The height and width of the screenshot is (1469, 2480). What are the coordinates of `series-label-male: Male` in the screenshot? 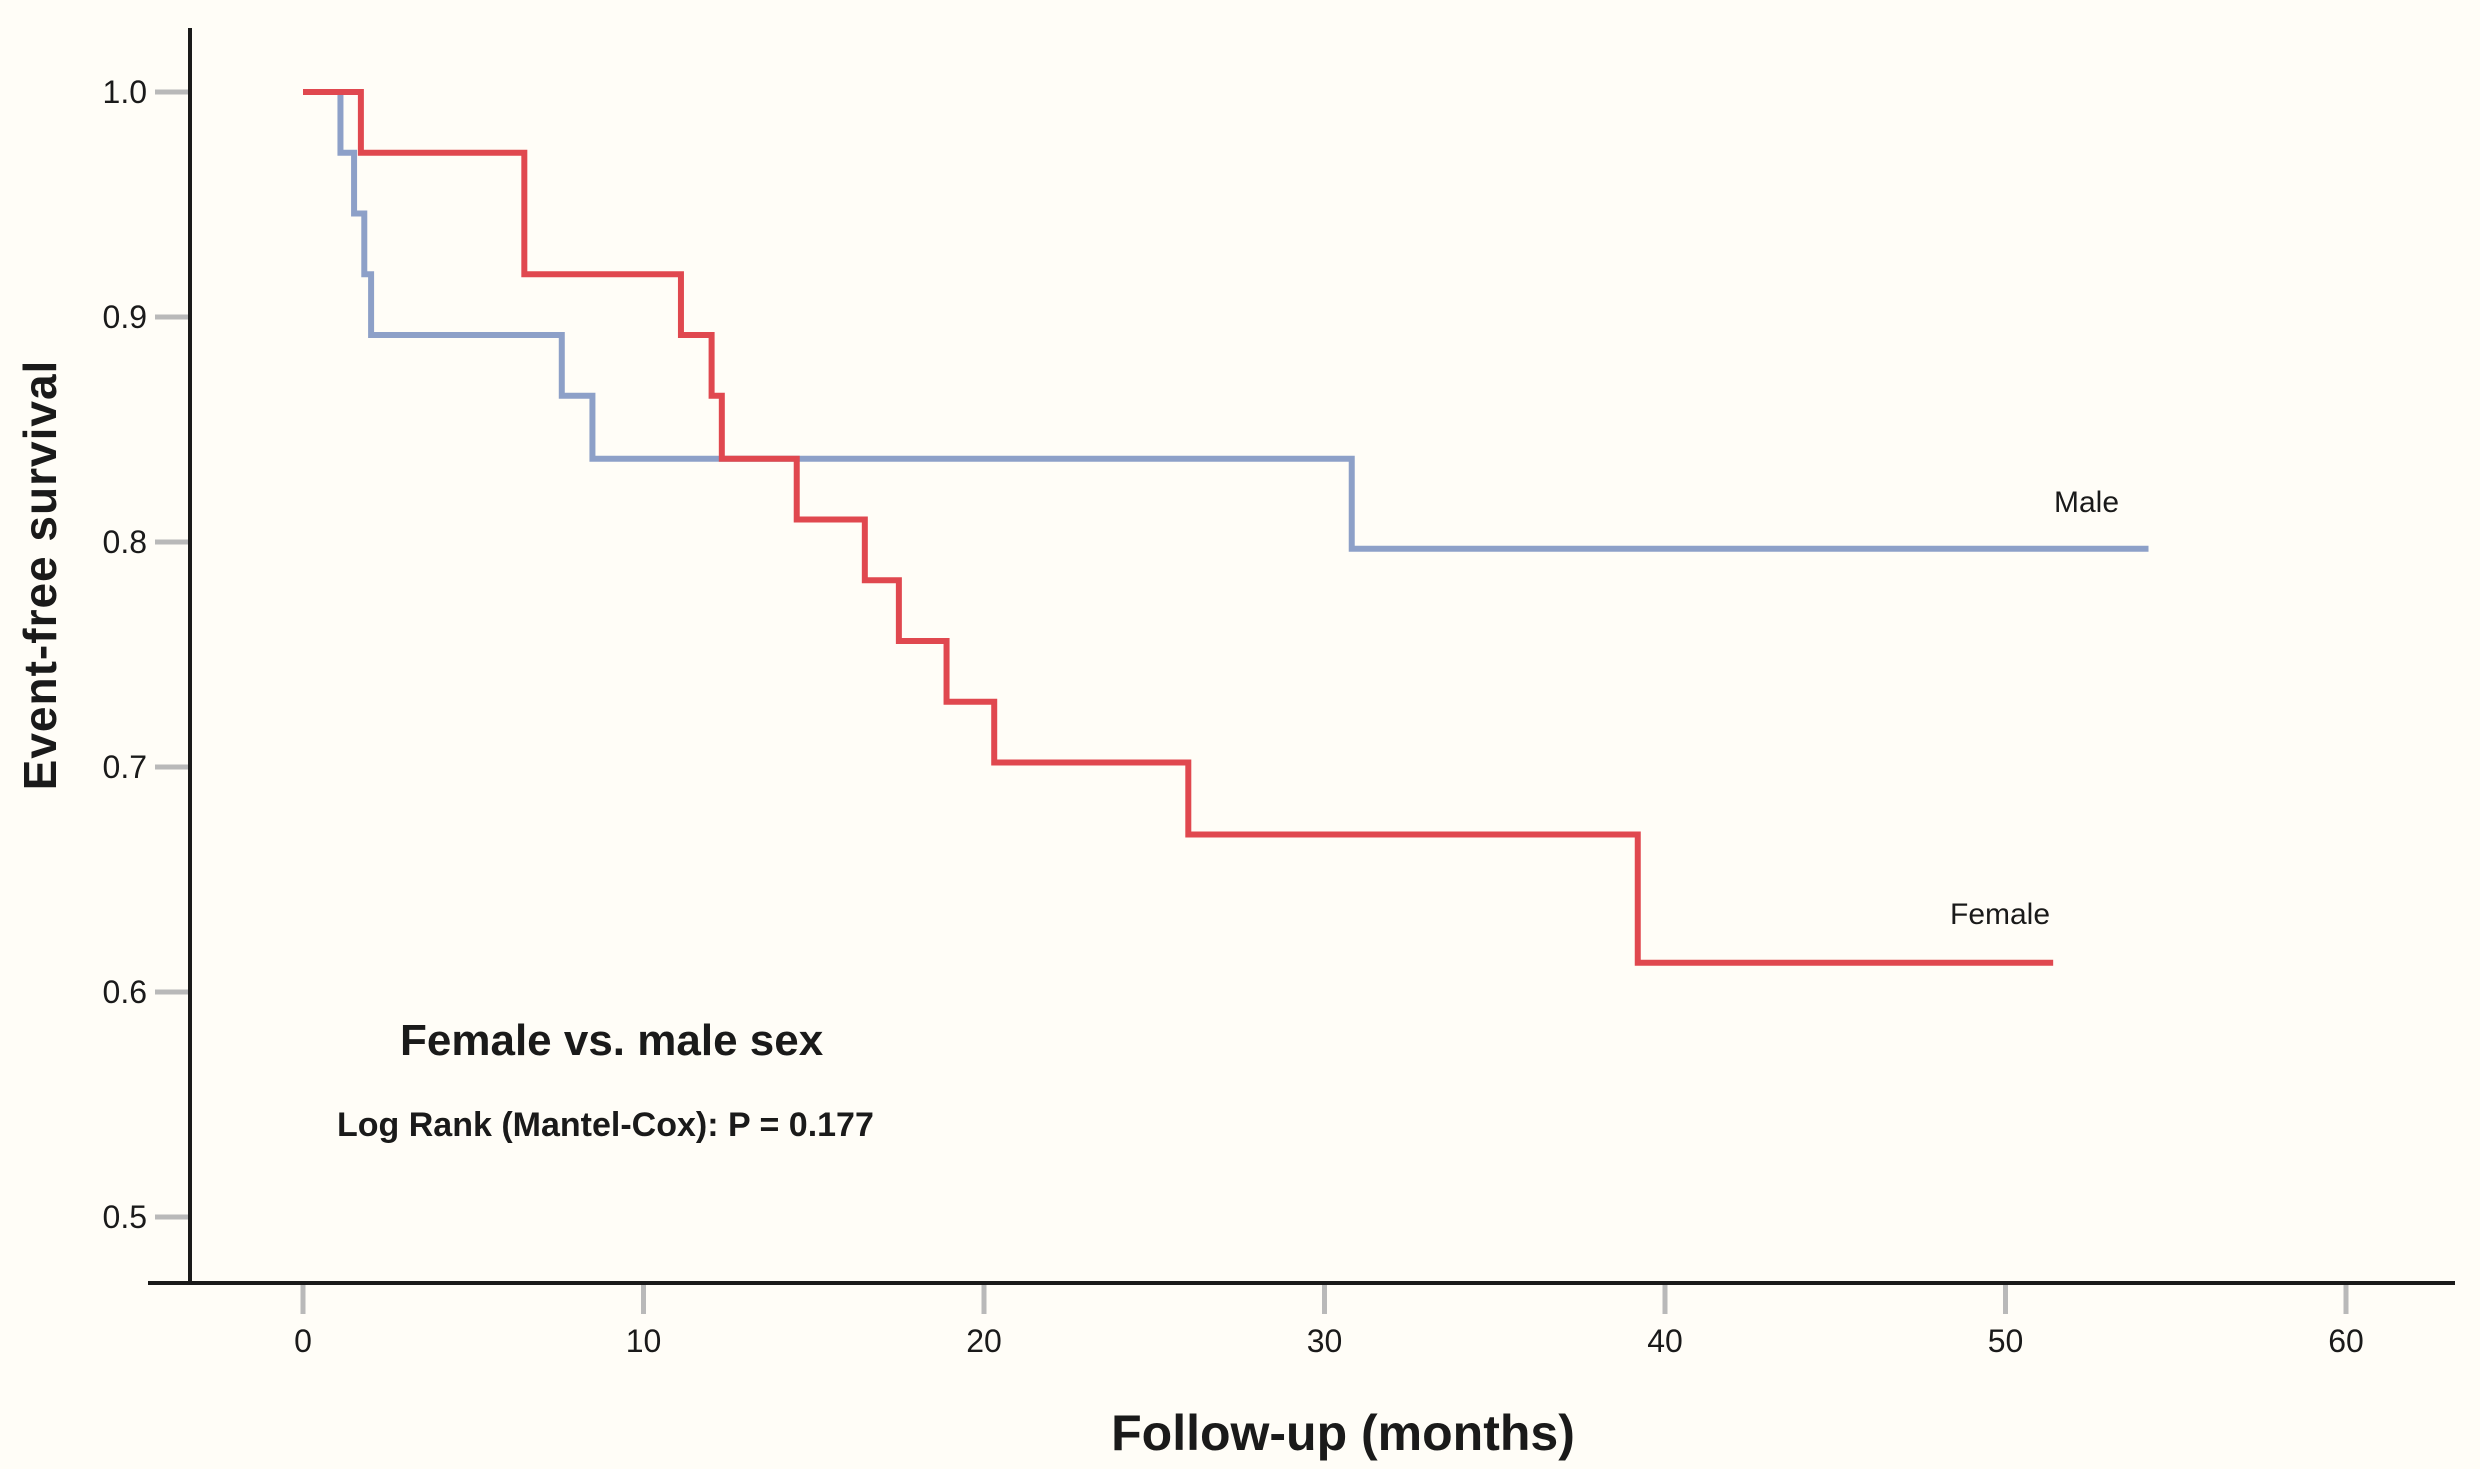 It's located at (2087, 502).